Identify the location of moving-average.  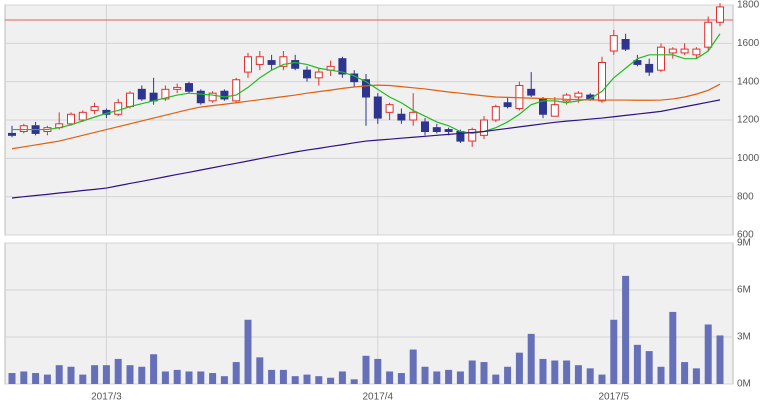
(366, 116).